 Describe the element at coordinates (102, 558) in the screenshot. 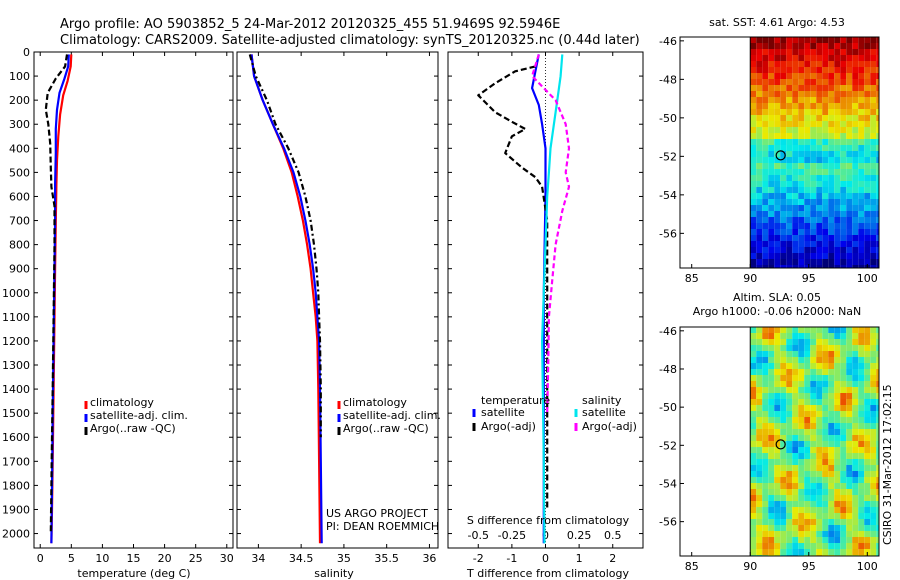

I see `temperature-xtick-label: 10` at that location.